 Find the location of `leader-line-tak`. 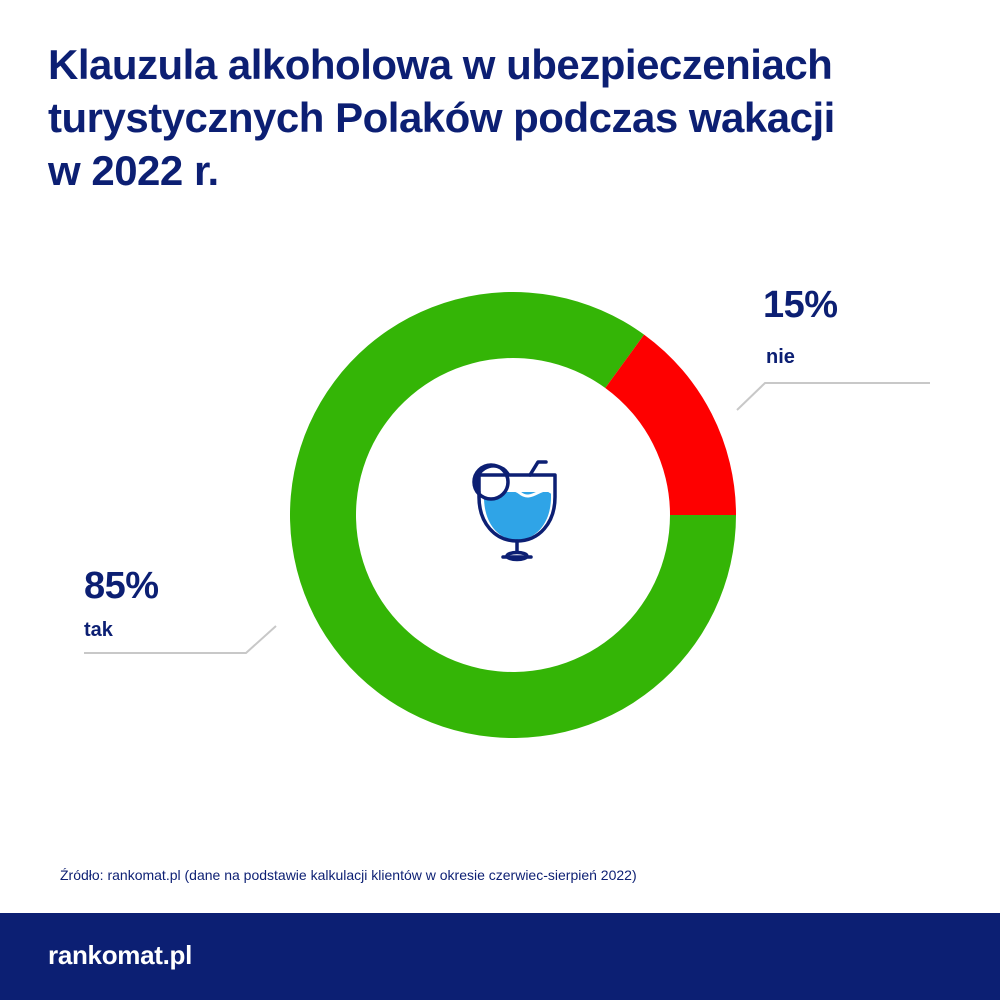

leader-line-tak is located at coordinates (180, 639).